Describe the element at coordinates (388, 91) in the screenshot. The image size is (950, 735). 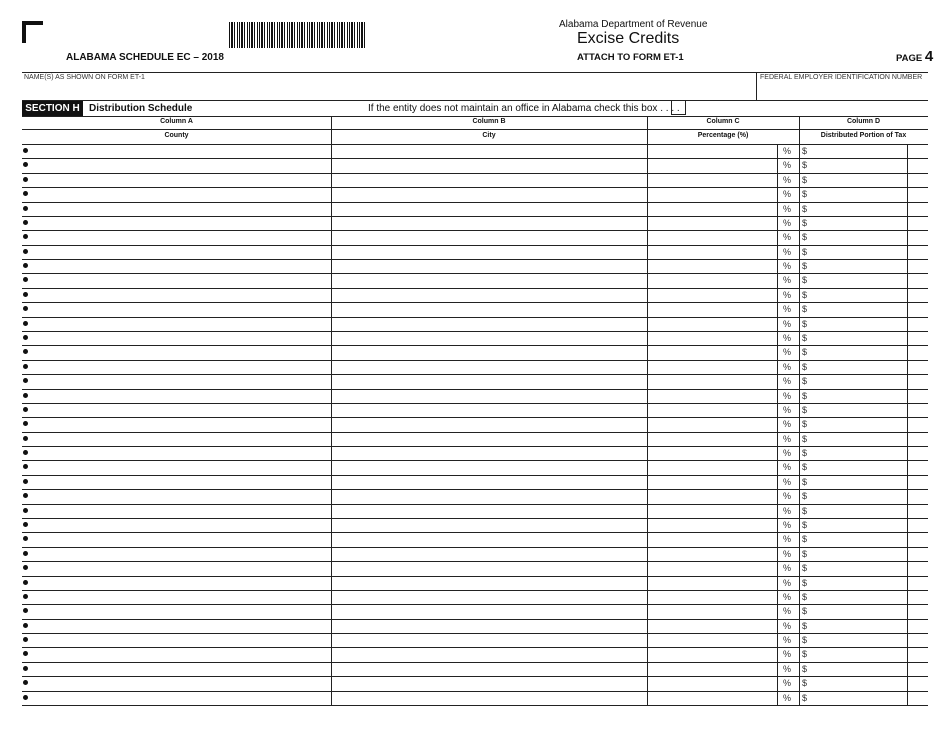
I see `name-field` at that location.